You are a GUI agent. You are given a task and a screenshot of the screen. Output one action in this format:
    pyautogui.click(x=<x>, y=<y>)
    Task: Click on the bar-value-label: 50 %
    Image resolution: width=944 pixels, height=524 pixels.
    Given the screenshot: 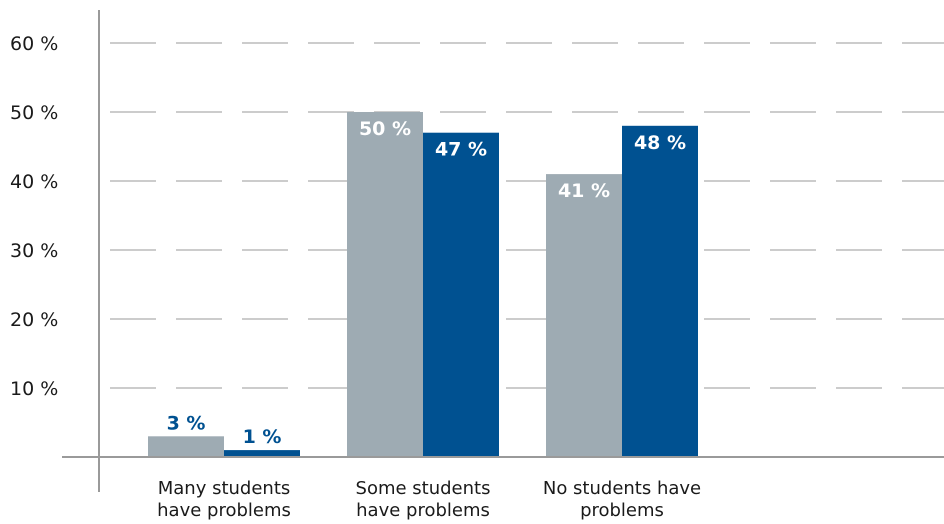 What is the action you would take?
    pyautogui.click(x=385, y=129)
    